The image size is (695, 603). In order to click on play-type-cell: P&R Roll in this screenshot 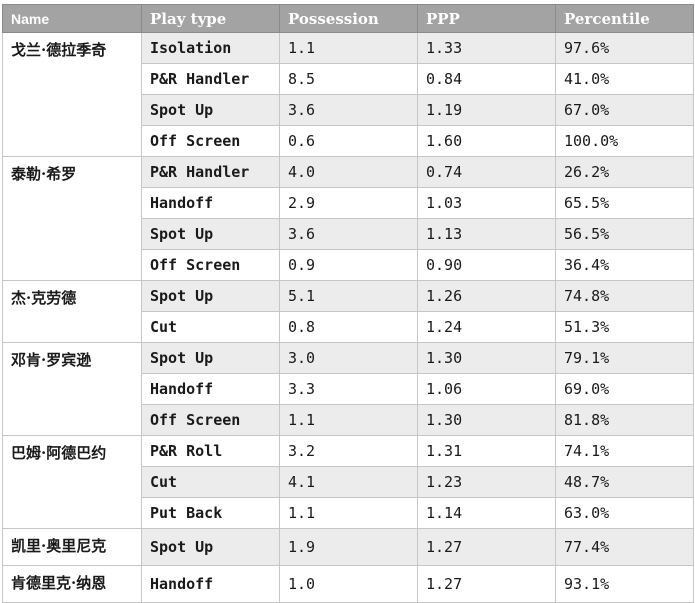, I will do `click(210, 451)`.